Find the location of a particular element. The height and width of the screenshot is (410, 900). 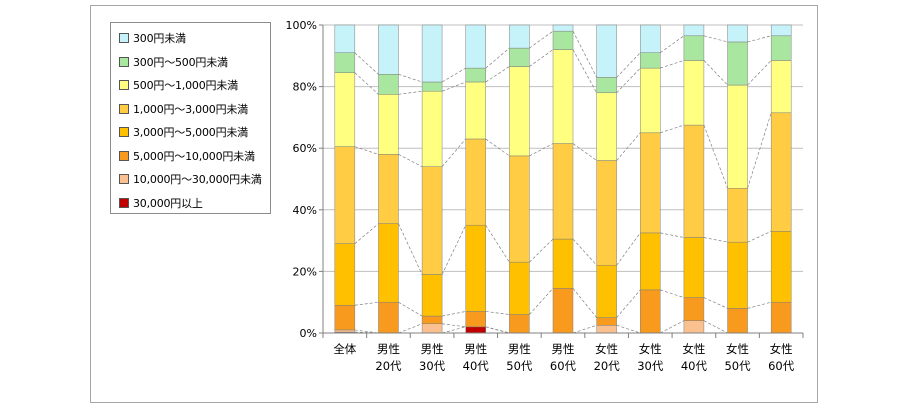

legend-label: 3,000円～5,000円未満 is located at coordinates (190, 132).